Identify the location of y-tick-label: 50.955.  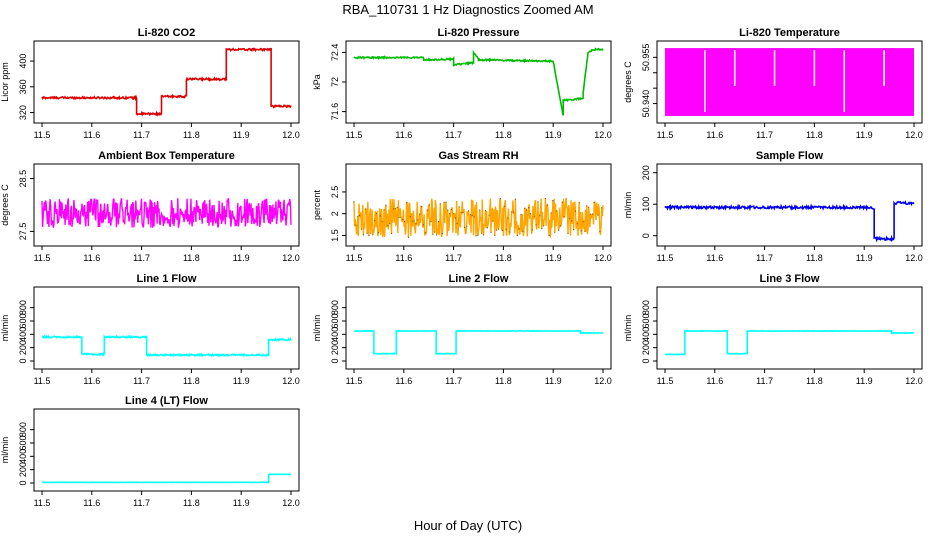
(646, 58).